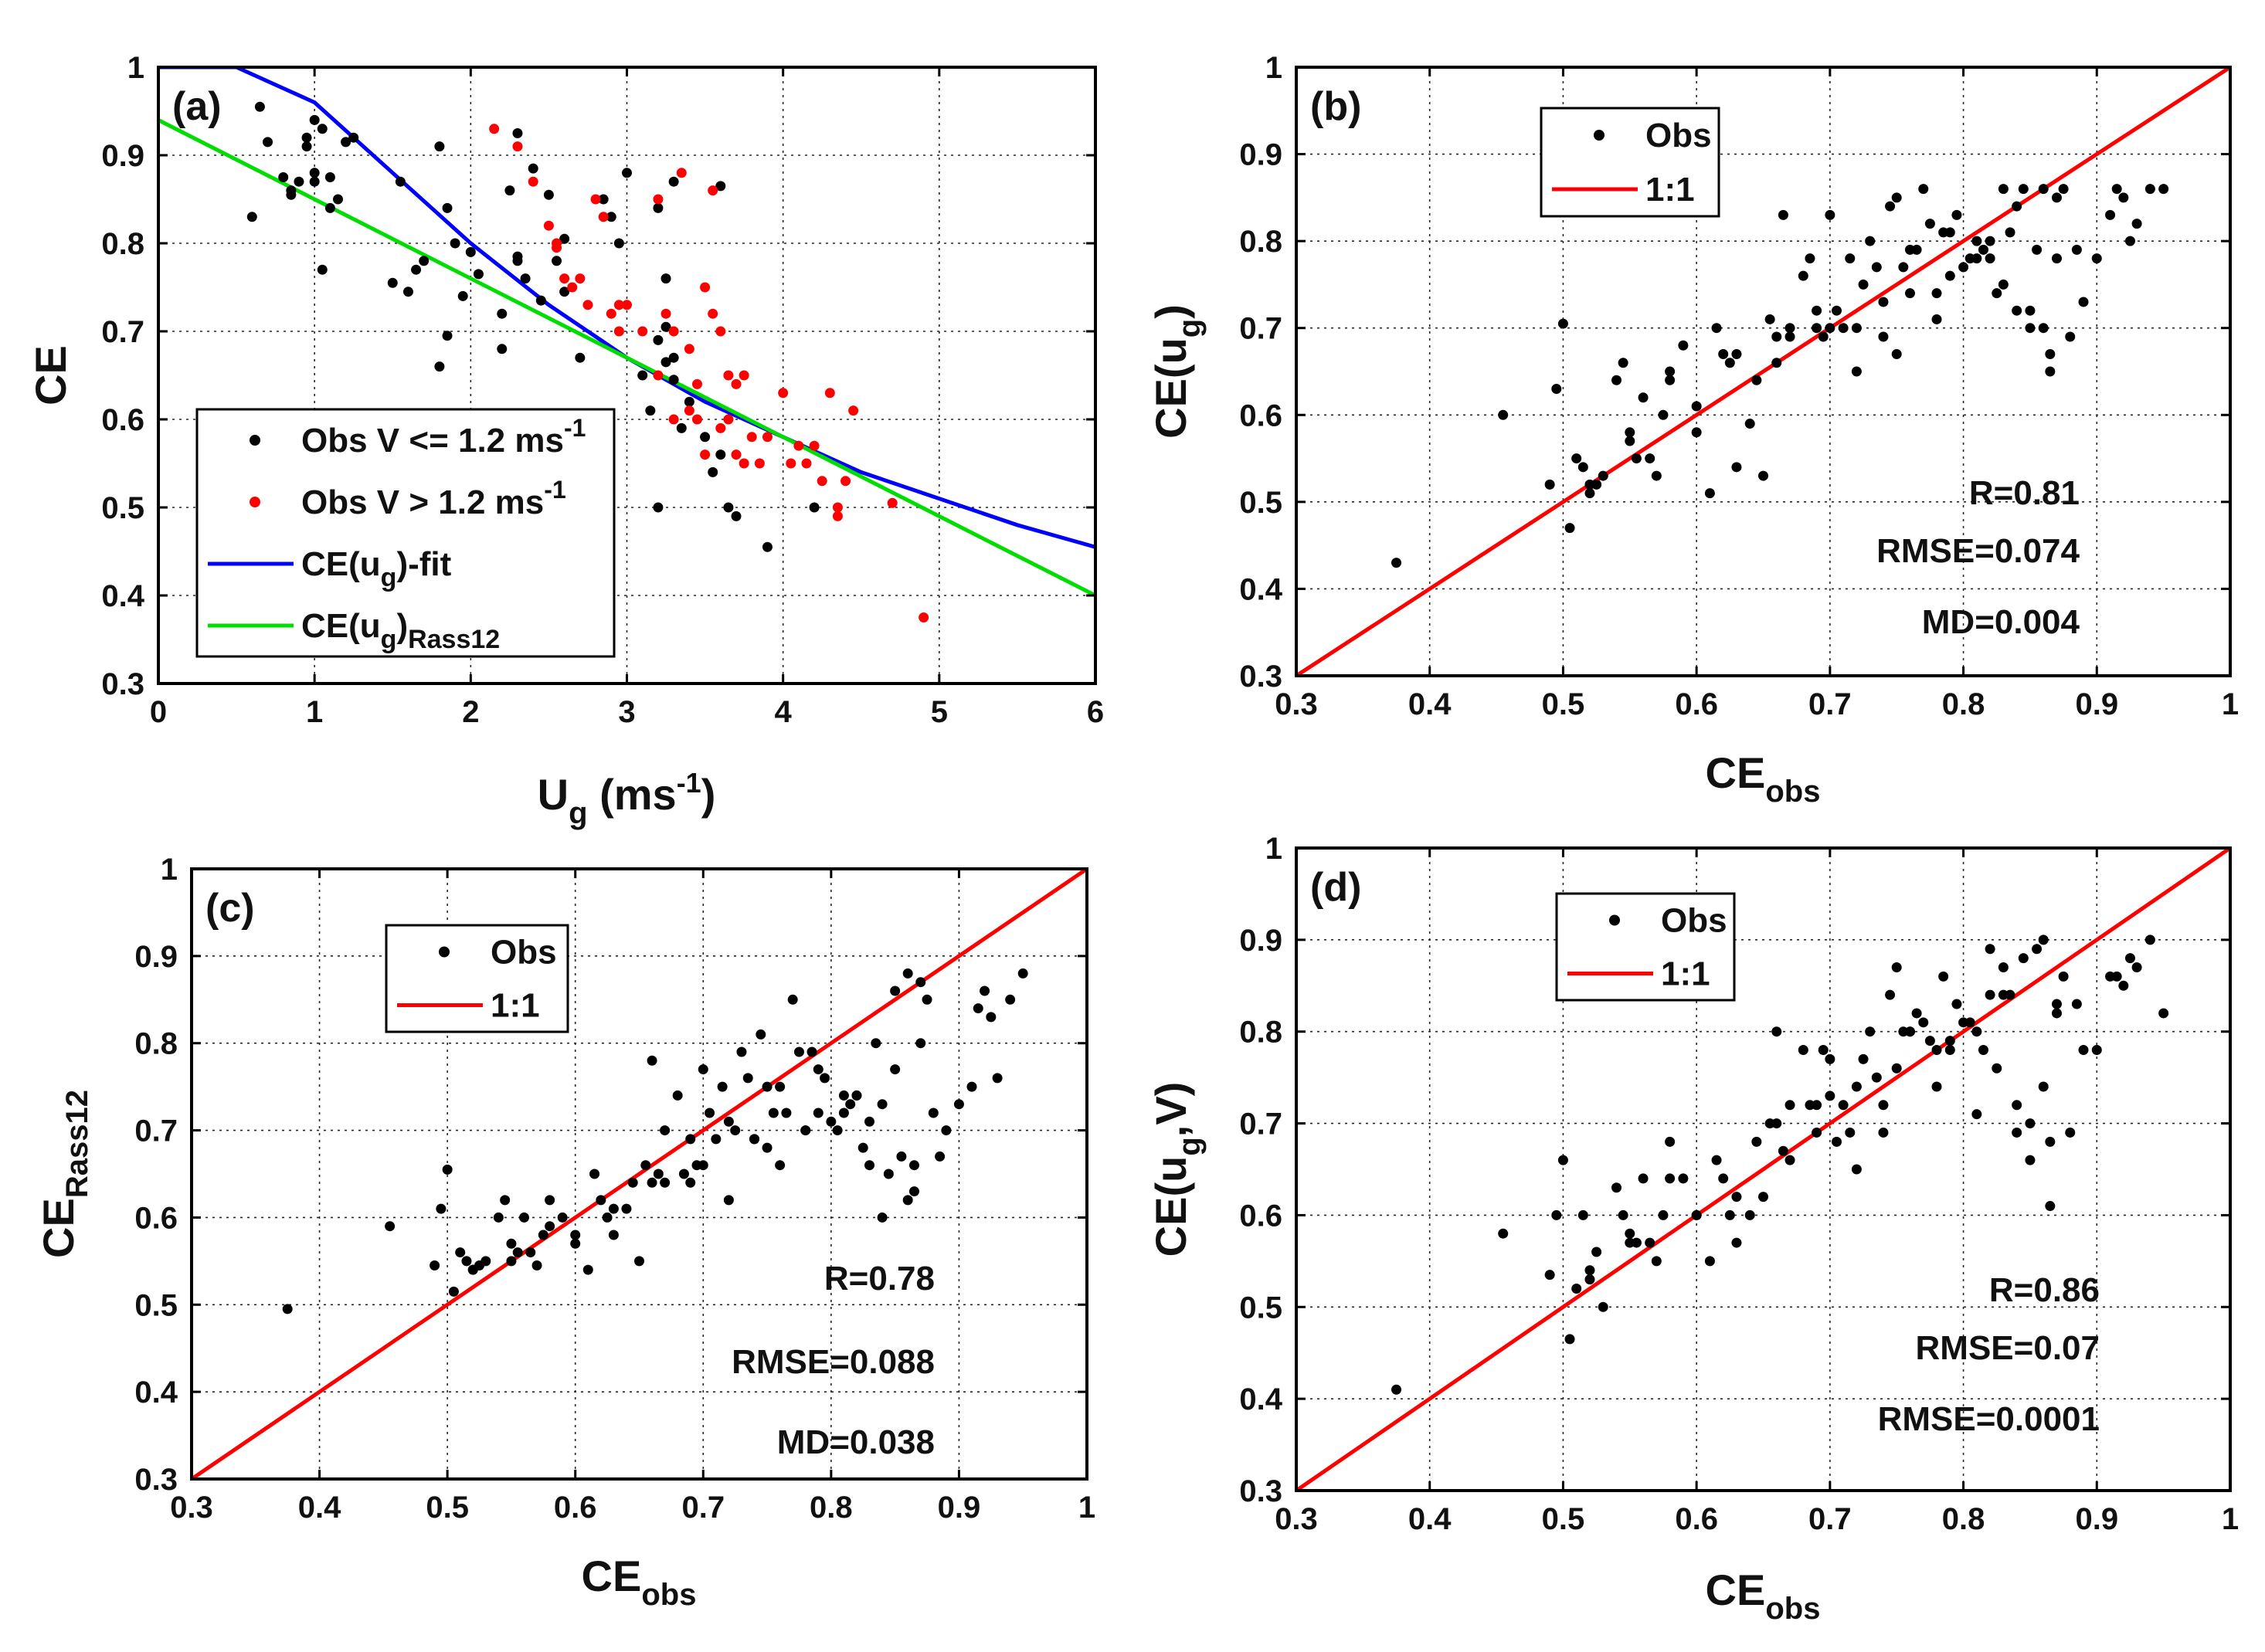 This screenshot has width=2265, height=1652. I want to click on stat-label: R=0.78, so click(879, 1279).